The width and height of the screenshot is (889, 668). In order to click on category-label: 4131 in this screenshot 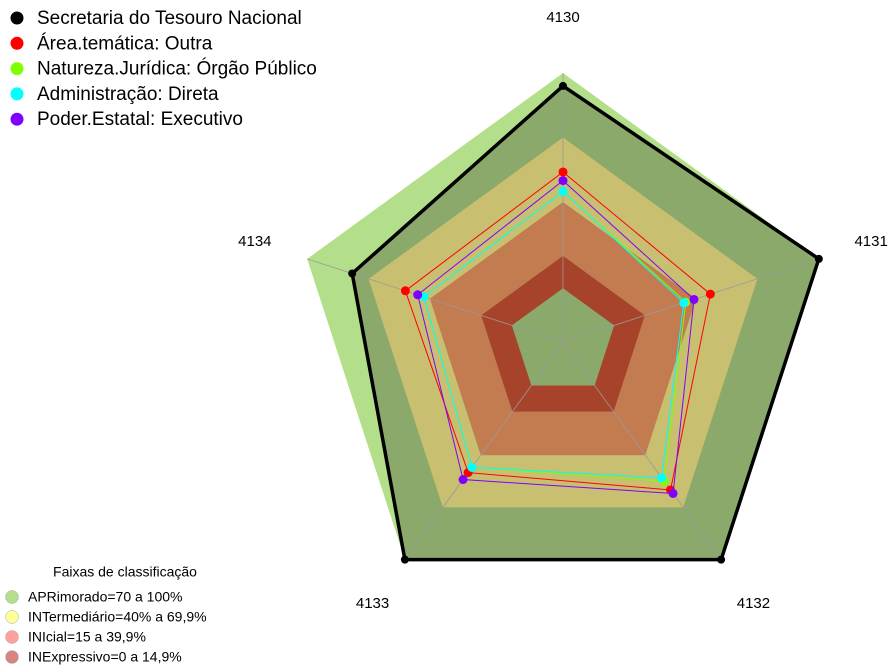, I will do `click(870, 241)`.